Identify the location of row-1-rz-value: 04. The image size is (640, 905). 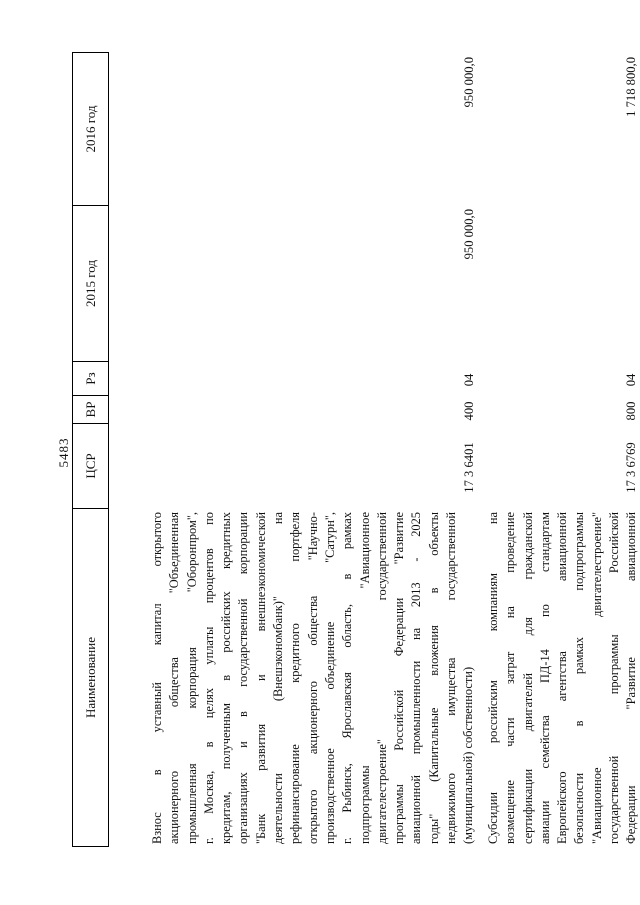
(469, 380).